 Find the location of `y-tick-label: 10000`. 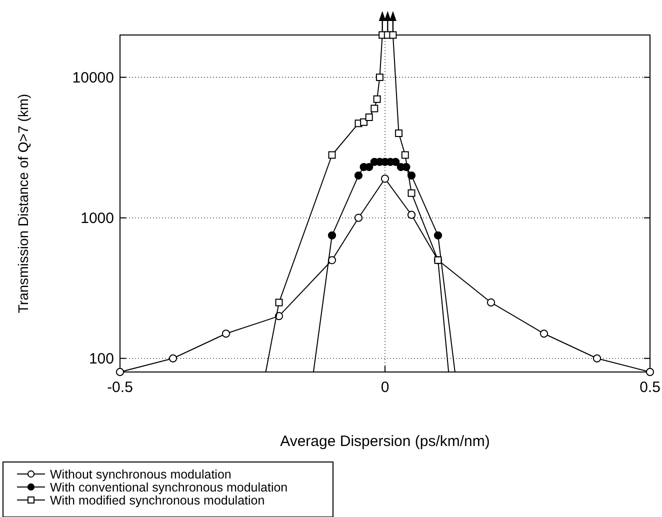

y-tick-label: 10000 is located at coordinates (93, 78).